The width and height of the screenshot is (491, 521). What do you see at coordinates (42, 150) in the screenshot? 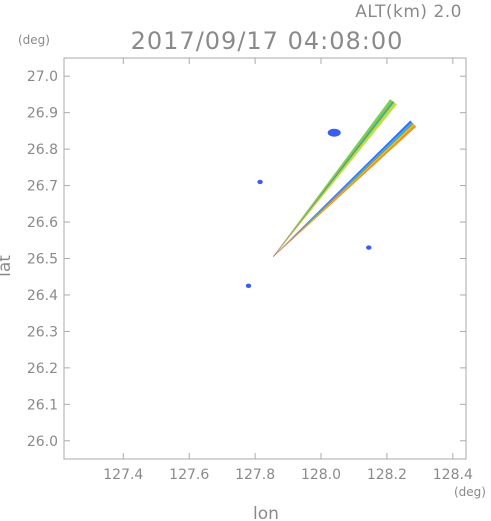
I see `y-tick-label: 26.8` at bounding box center [42, 150].